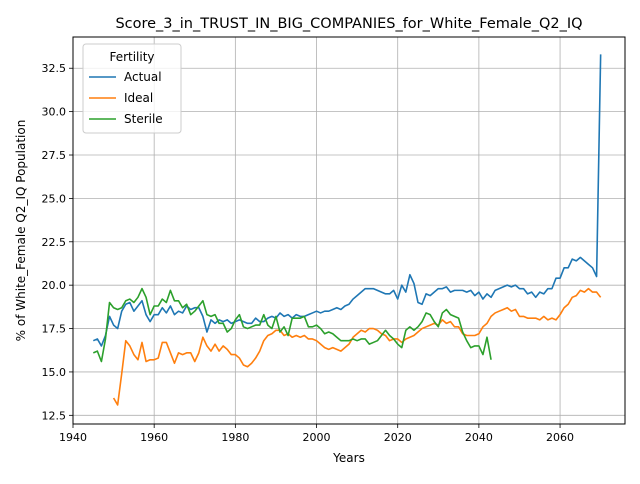  Describe the element at coordinates (317, 437) in the screenshot. I see `x-tick-label: 2000` at that location.